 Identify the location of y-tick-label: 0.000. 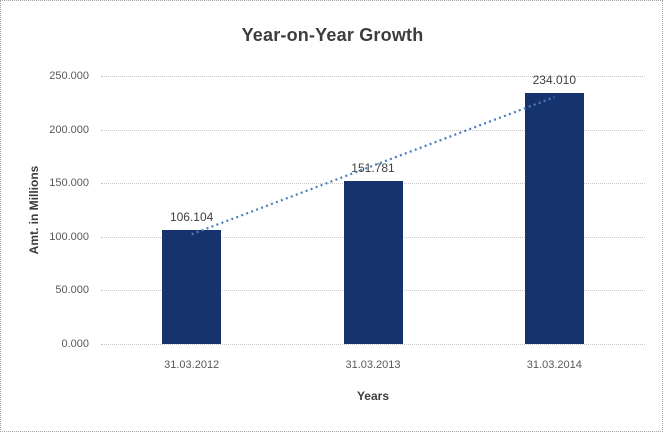
(75, 344).